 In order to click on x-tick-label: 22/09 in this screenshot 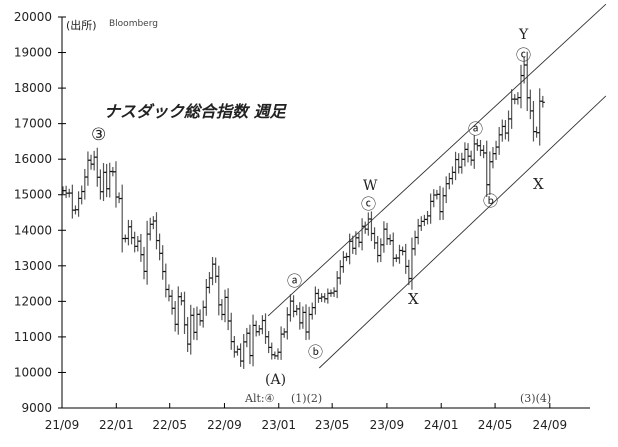, I will do `click(224, 425)`.